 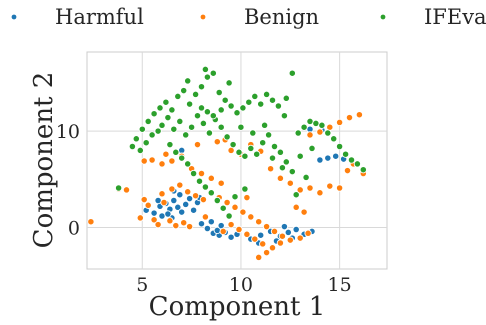 I want to click on legend-item-harmful: Harmful, so click(x=77, y=17).